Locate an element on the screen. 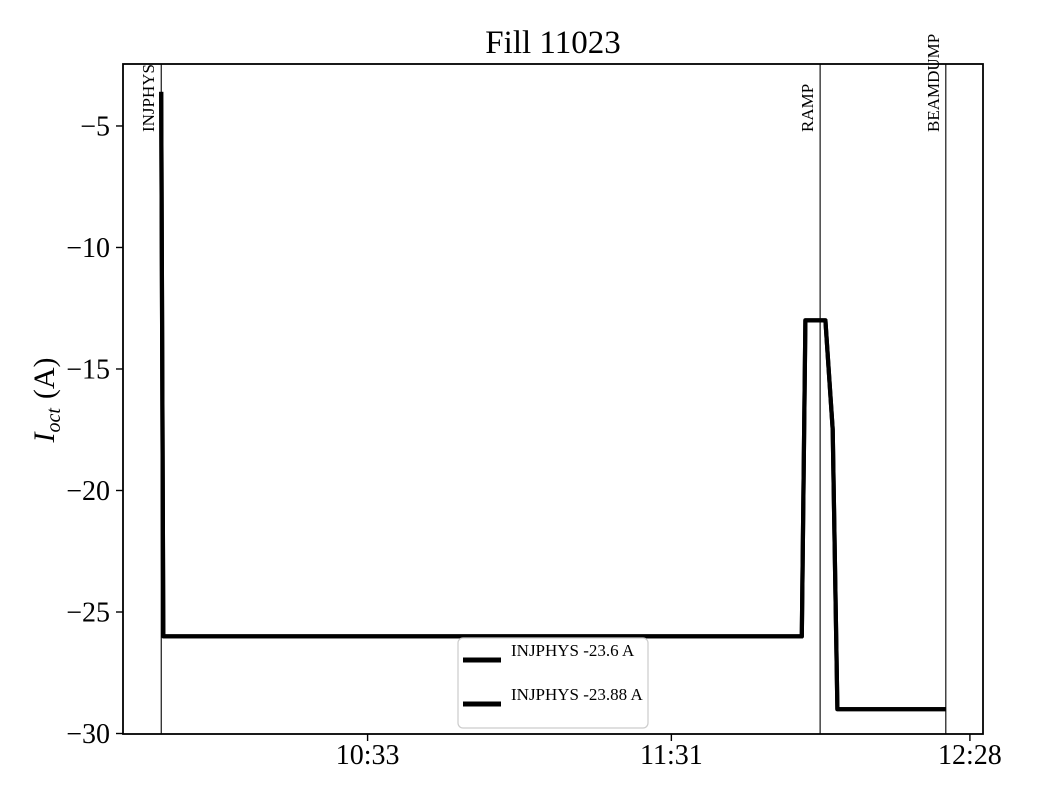 The image size is (1040, 800). y-tick-label: −30 is located at coordinates (88, 734).